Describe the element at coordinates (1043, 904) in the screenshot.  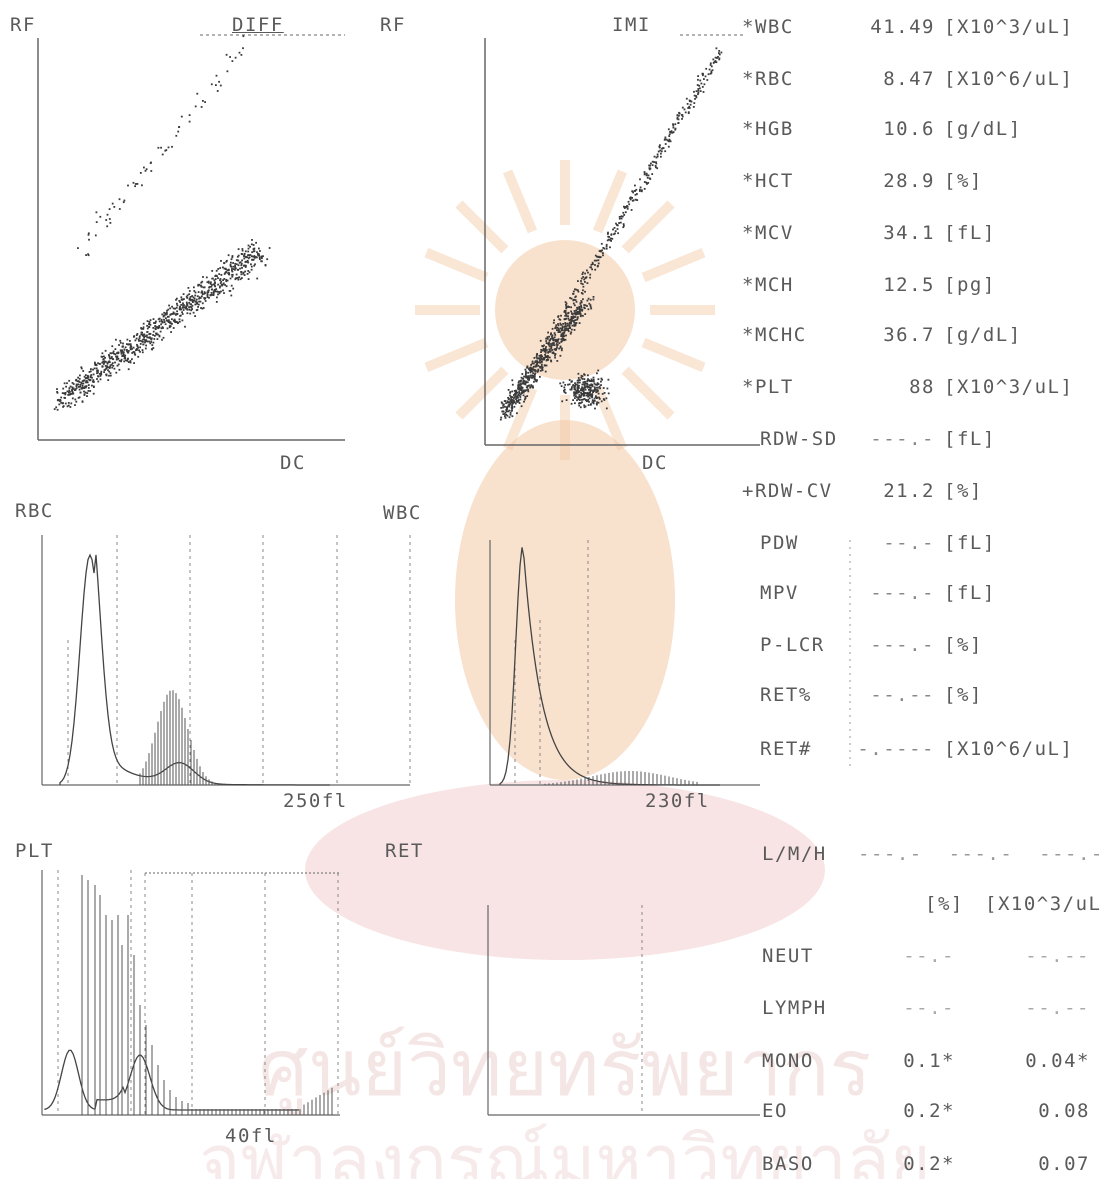
I see `diff-header-abs: [X10^3/uL` at that location.